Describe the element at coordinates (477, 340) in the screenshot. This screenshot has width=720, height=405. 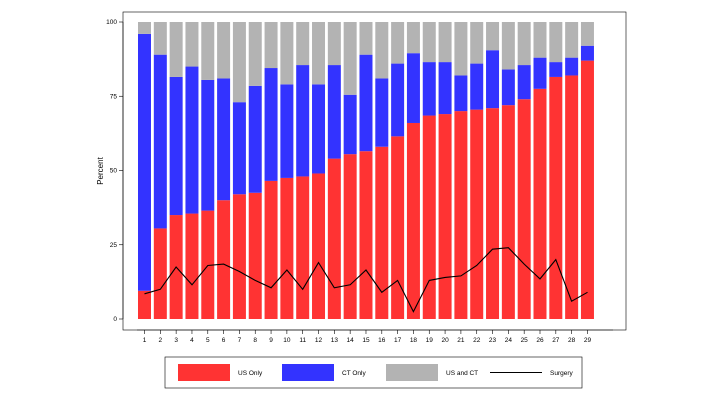
I see `x-tick-label-22: 22` at that location.